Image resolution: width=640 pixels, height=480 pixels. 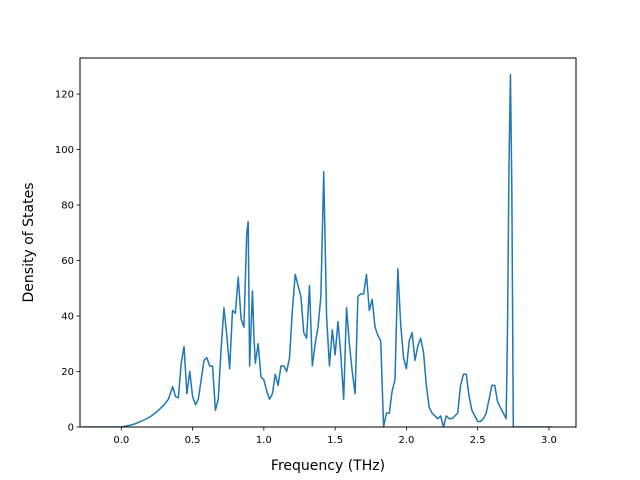 I want to click on x-tick-label: 0.5, so click(x=193, y=440).